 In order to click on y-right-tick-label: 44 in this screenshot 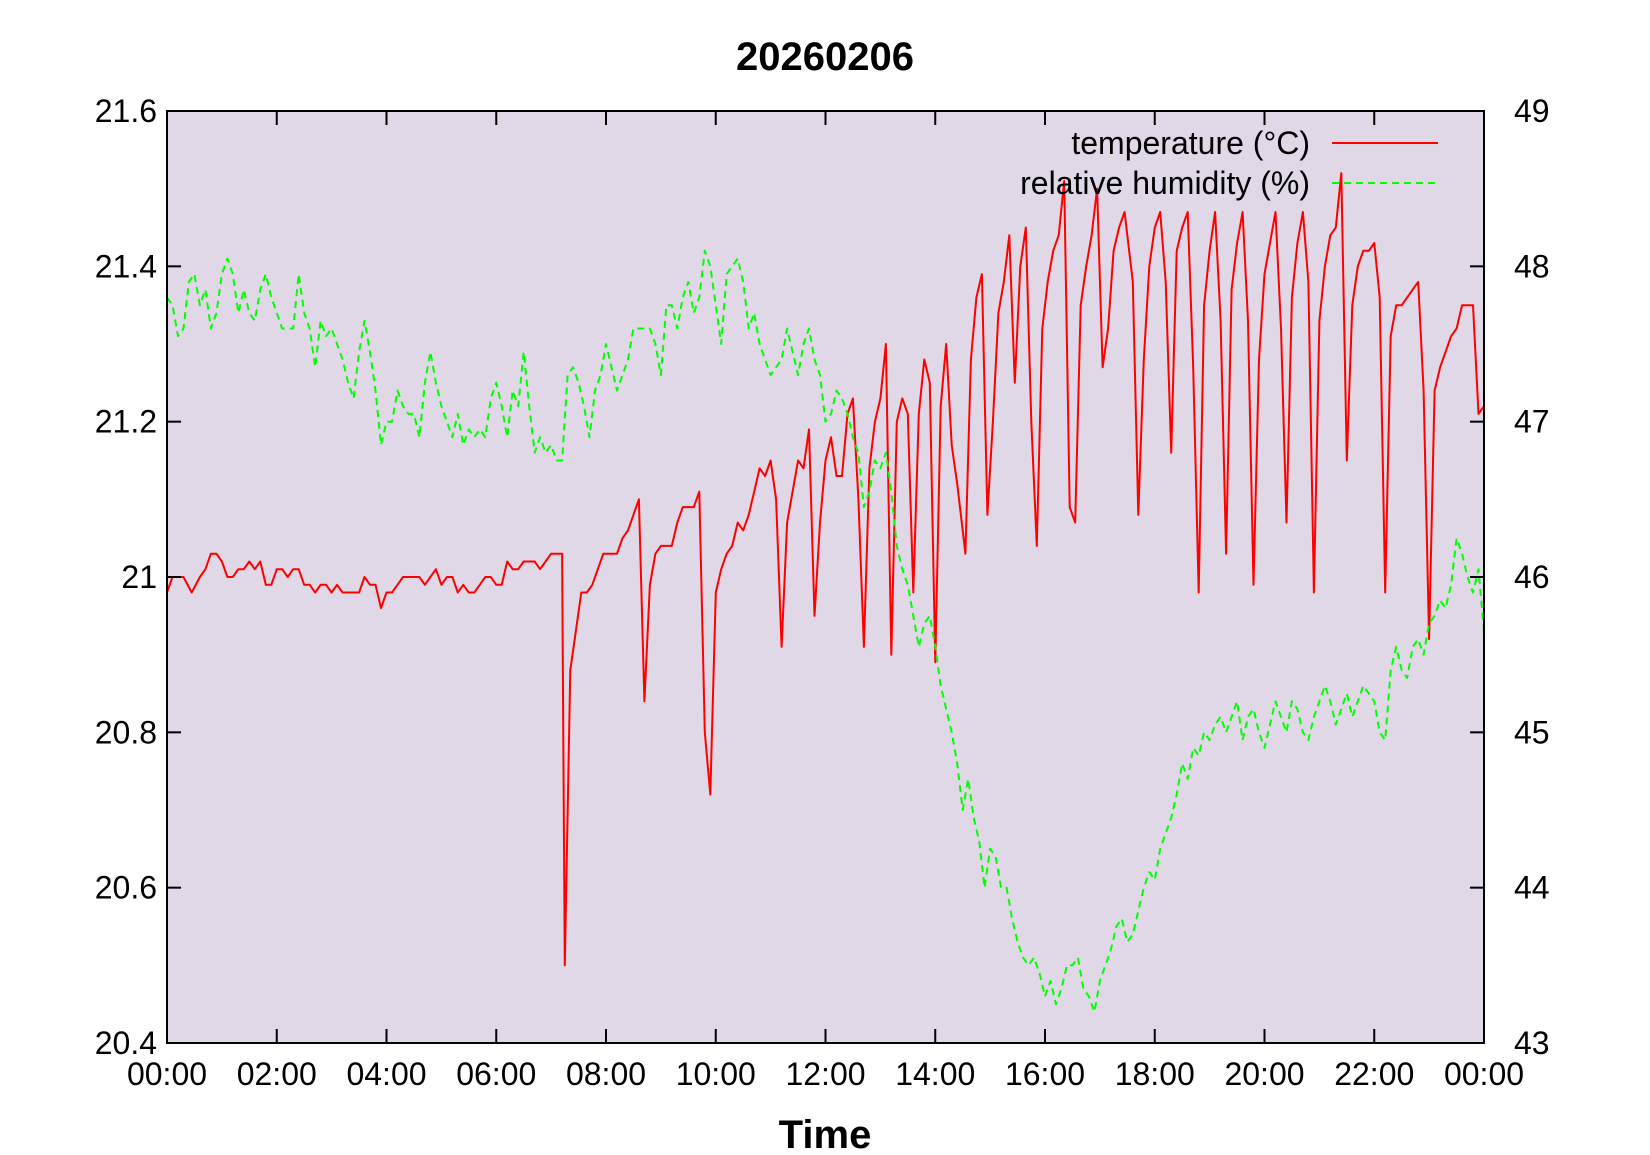, I will do `click(1532, 888)`.